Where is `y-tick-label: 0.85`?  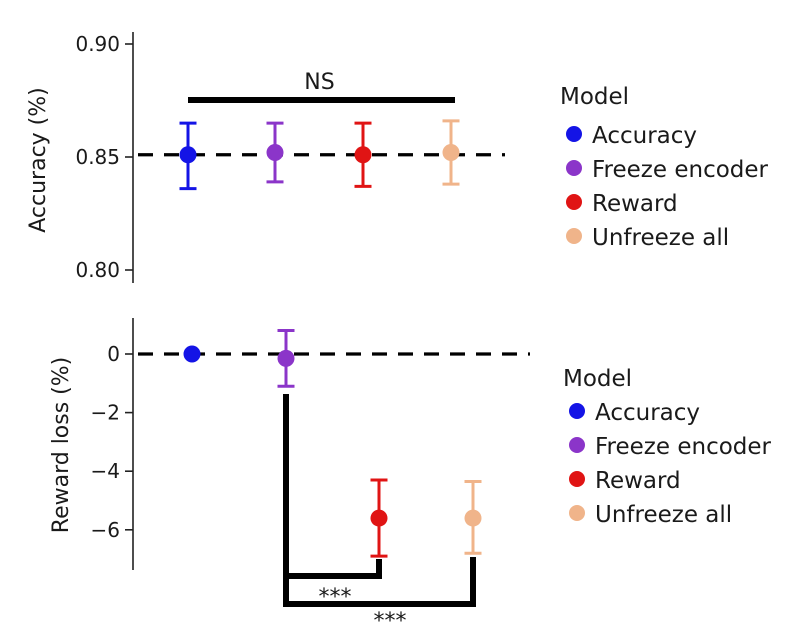 y-tick-label: 0.85 is located at coordinates (97, 157).